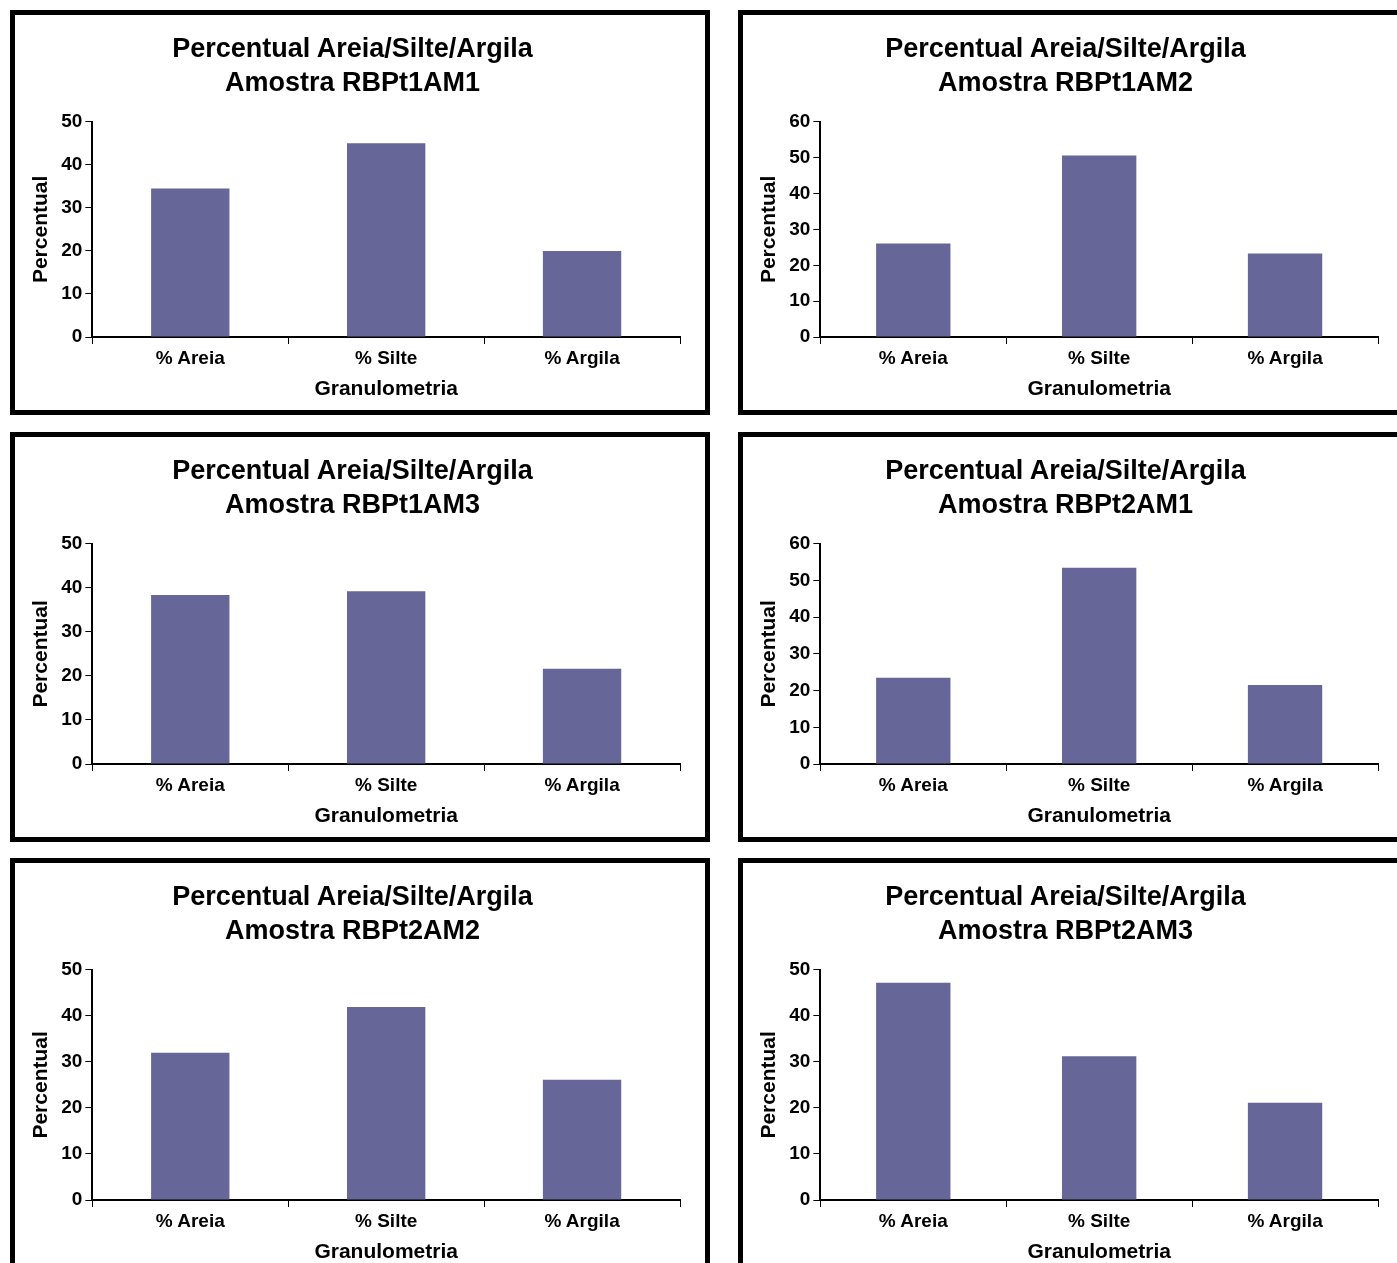 Image resolution: width=1397 pixels, height=1263 pixels. What do you see at coordinates (1065, 504) in the screenshot?
I see `chart-subtitle: Amostra RBPt2AM1` at bounding box center [1065, 504].